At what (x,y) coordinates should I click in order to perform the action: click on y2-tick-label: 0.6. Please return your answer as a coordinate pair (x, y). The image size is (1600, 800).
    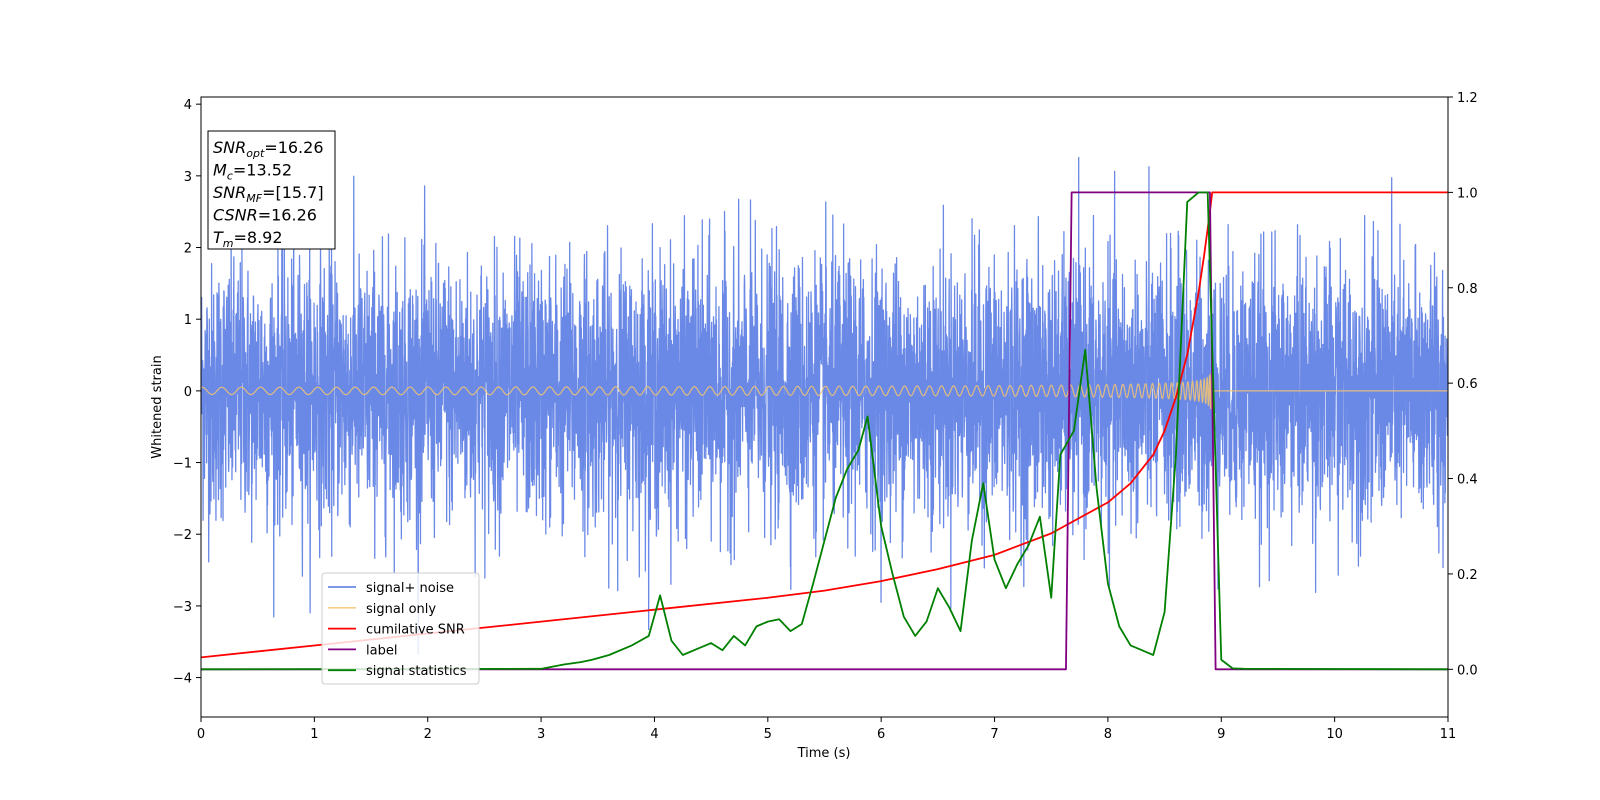
    Looking at the image, I should click on (1467, 384).